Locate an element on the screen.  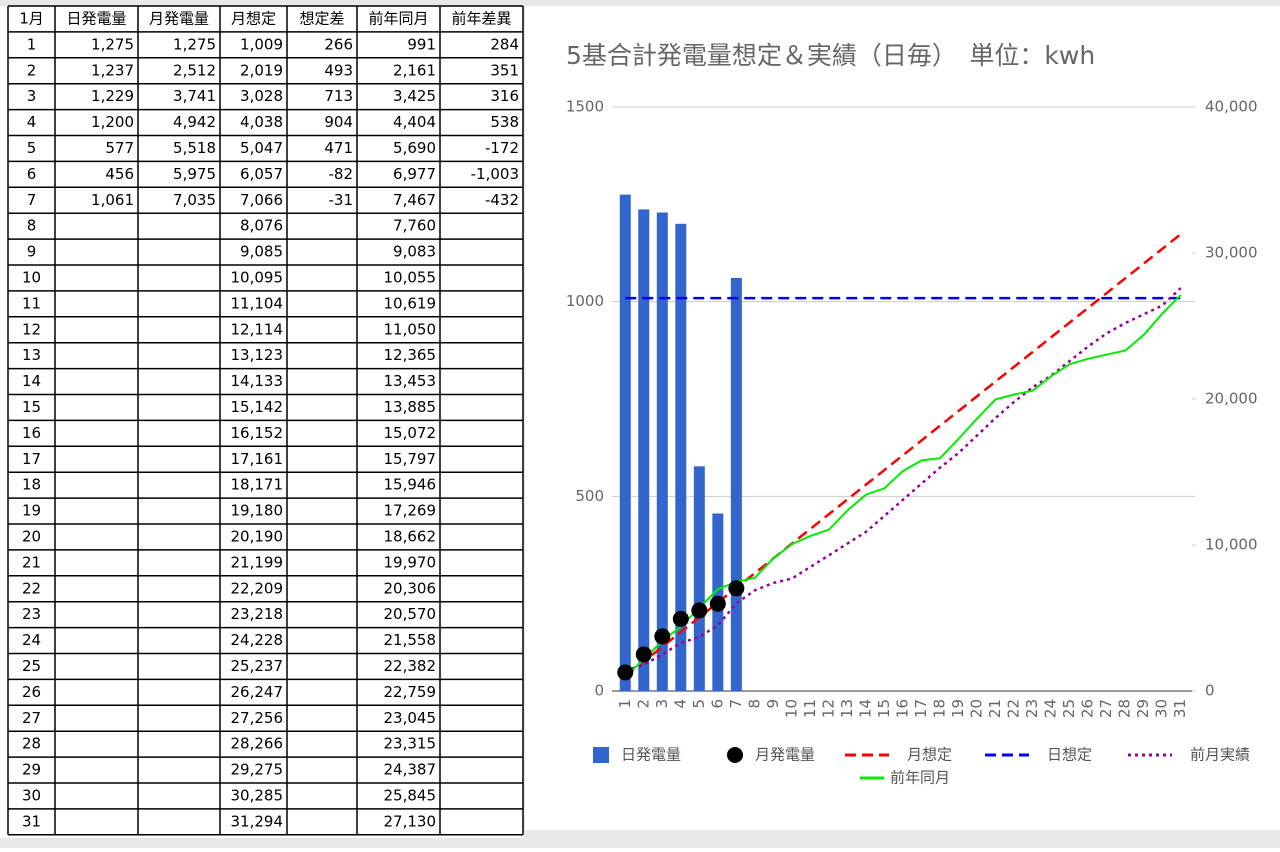
cell: 3,425 is located at coordinates (414, 96).